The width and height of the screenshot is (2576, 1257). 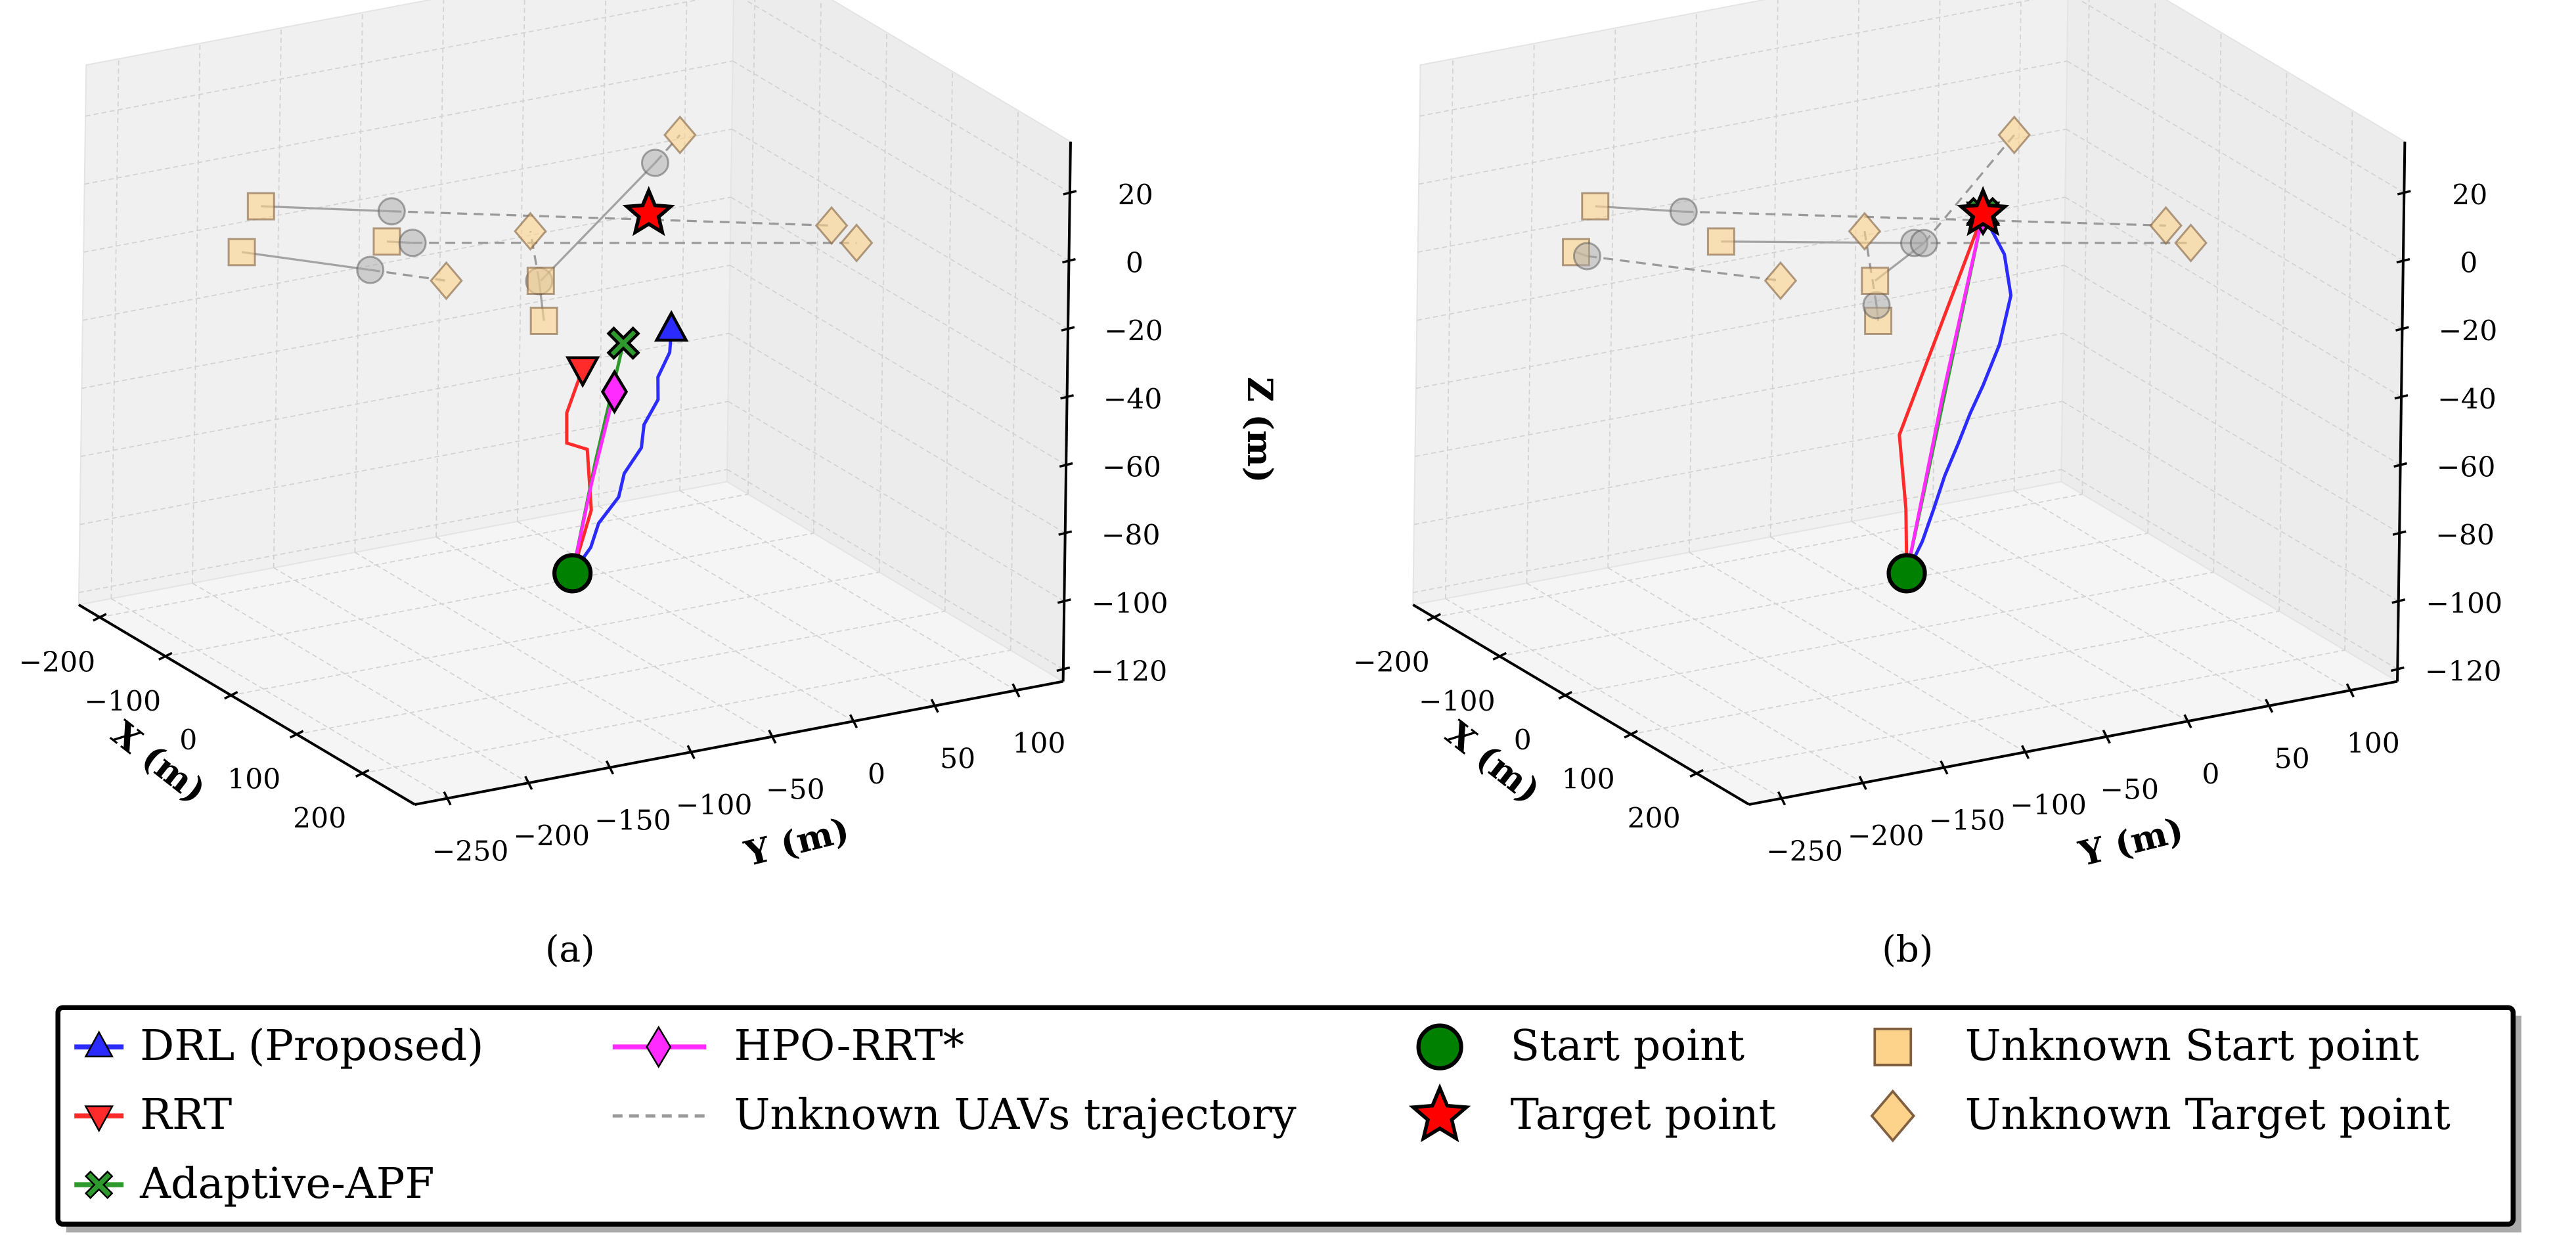 I want to click on adaptive-apf-end-marker, so click(x=623, y=343).